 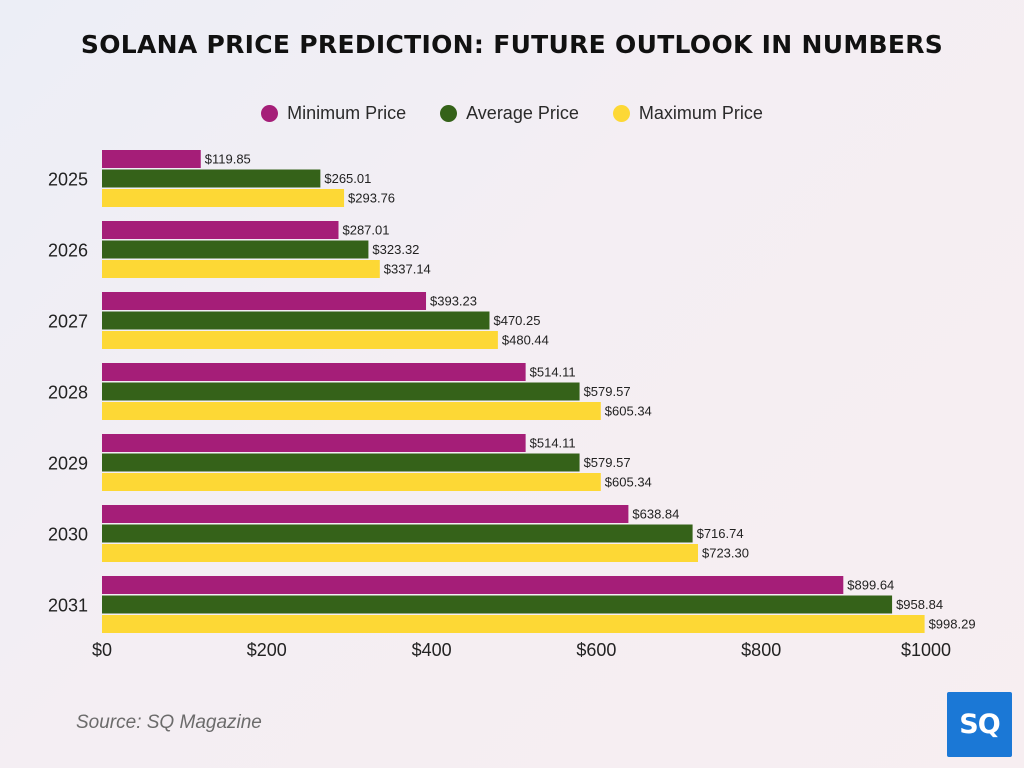 I want to click on bar-value-label: $716.74, so click(x=720, y=533).